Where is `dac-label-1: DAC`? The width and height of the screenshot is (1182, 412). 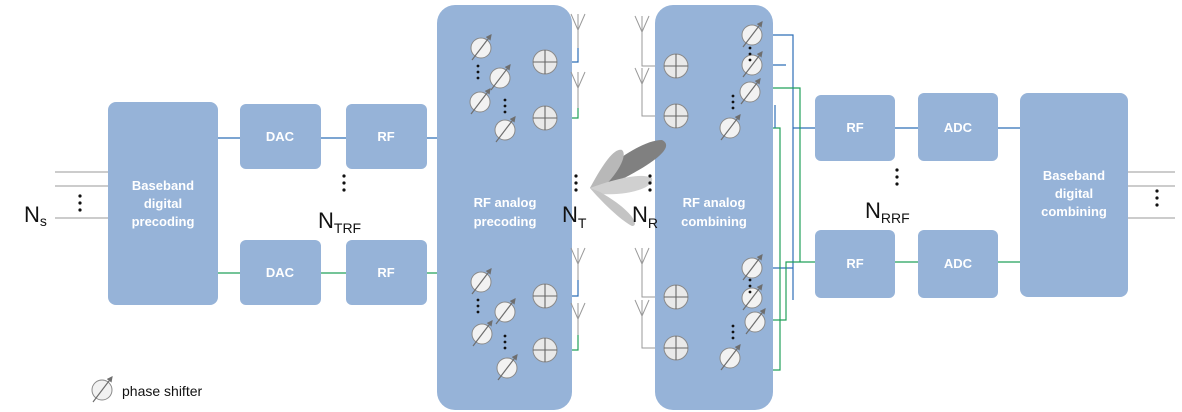 dac-label-1: DAC is located at coordinates (280, 136).